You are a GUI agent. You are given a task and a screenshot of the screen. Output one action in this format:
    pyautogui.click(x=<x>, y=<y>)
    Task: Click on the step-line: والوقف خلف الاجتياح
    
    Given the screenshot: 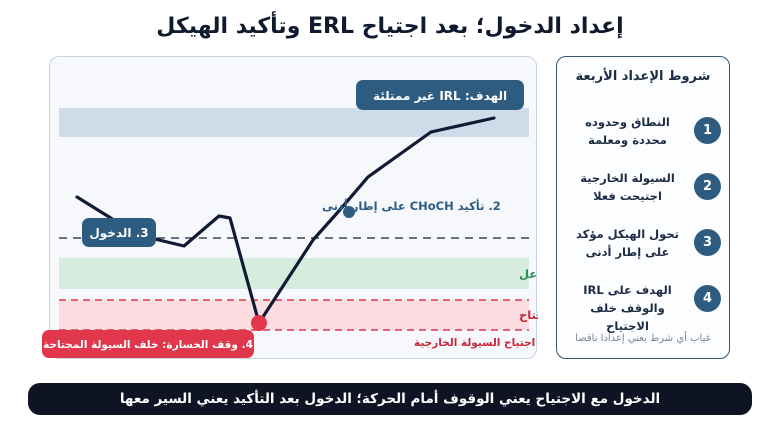 What is the action you would take?
    pyautogui.click(x=627, y=317)
    